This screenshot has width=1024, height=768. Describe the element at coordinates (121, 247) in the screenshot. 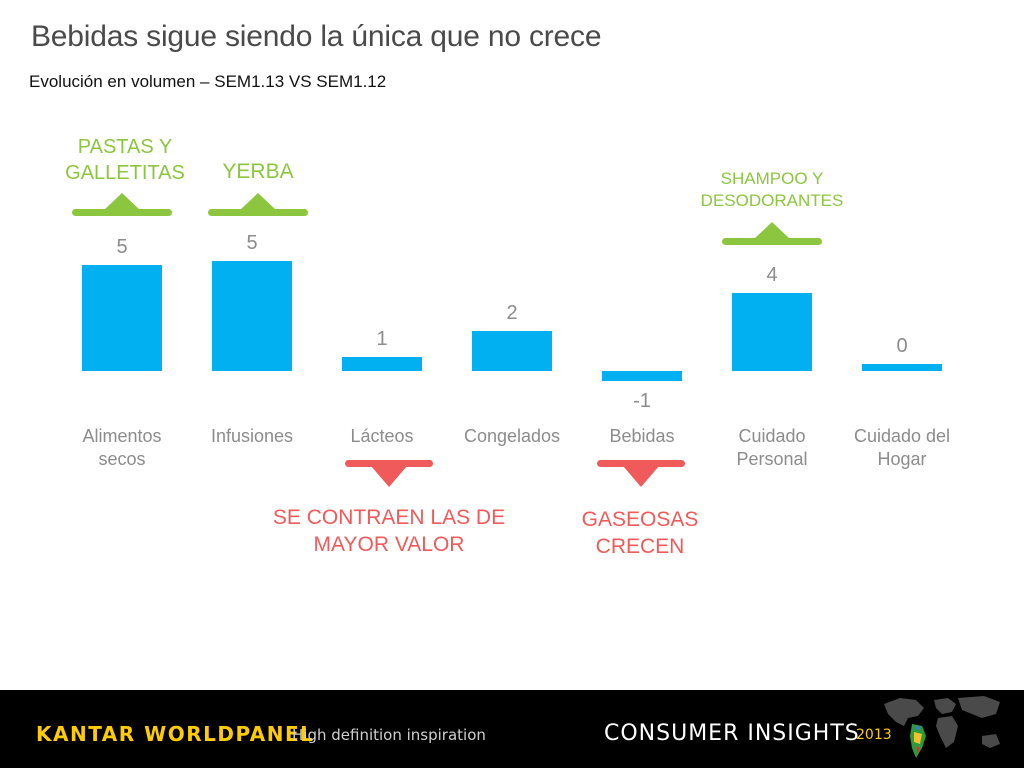

I see `value-label-0: 5` at that location.